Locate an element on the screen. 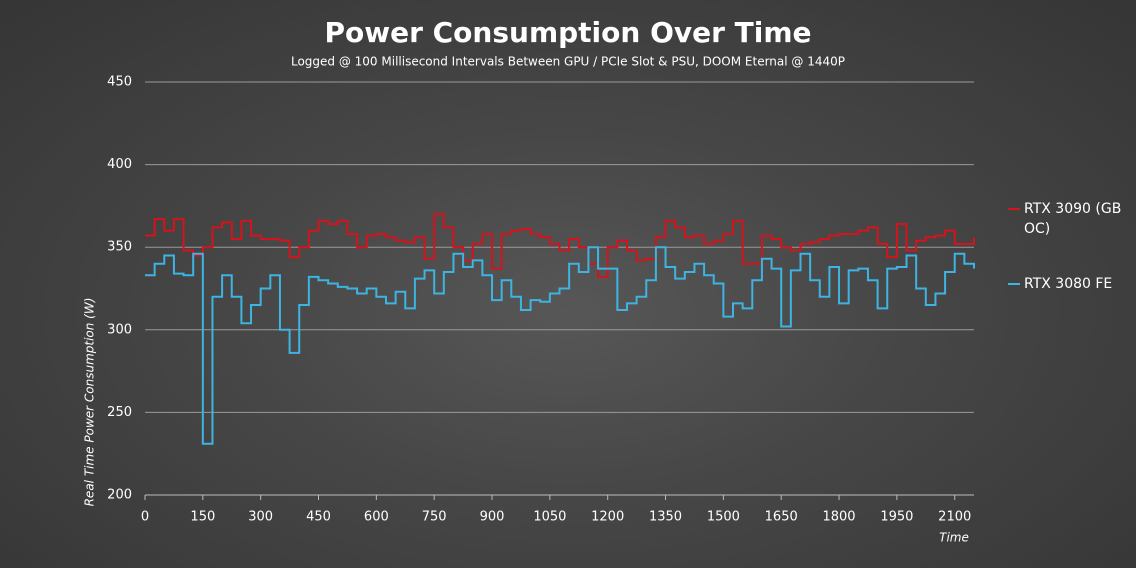 The width and height of the screenshot is (1136, 568). x-tick-label: 1650 is located at coordinates (781, 517).